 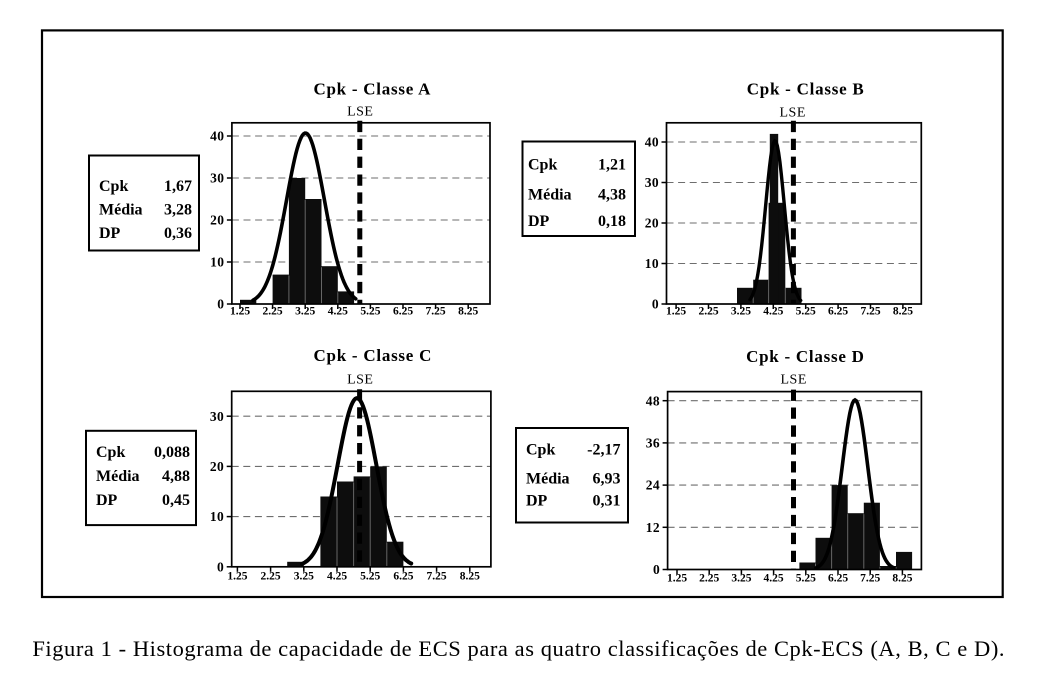 What do you see at coordinates (805, 356) in the screenshot?
I see `svg-text: Cpk - Classe D` at bounding box center [805, 356].